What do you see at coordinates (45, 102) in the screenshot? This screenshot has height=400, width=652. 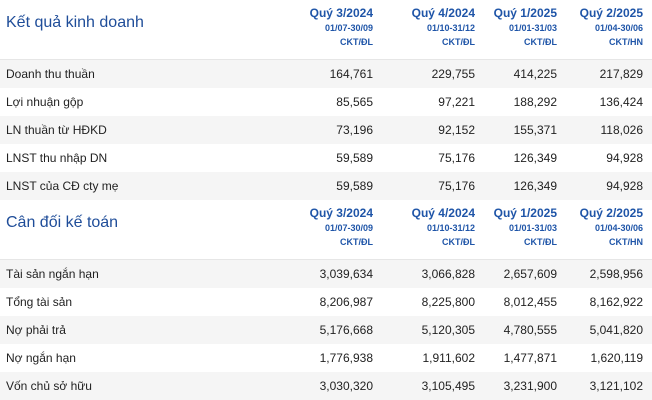 I see `row-label: Lợi nhuận gộp` at bounding box center [45, 102].